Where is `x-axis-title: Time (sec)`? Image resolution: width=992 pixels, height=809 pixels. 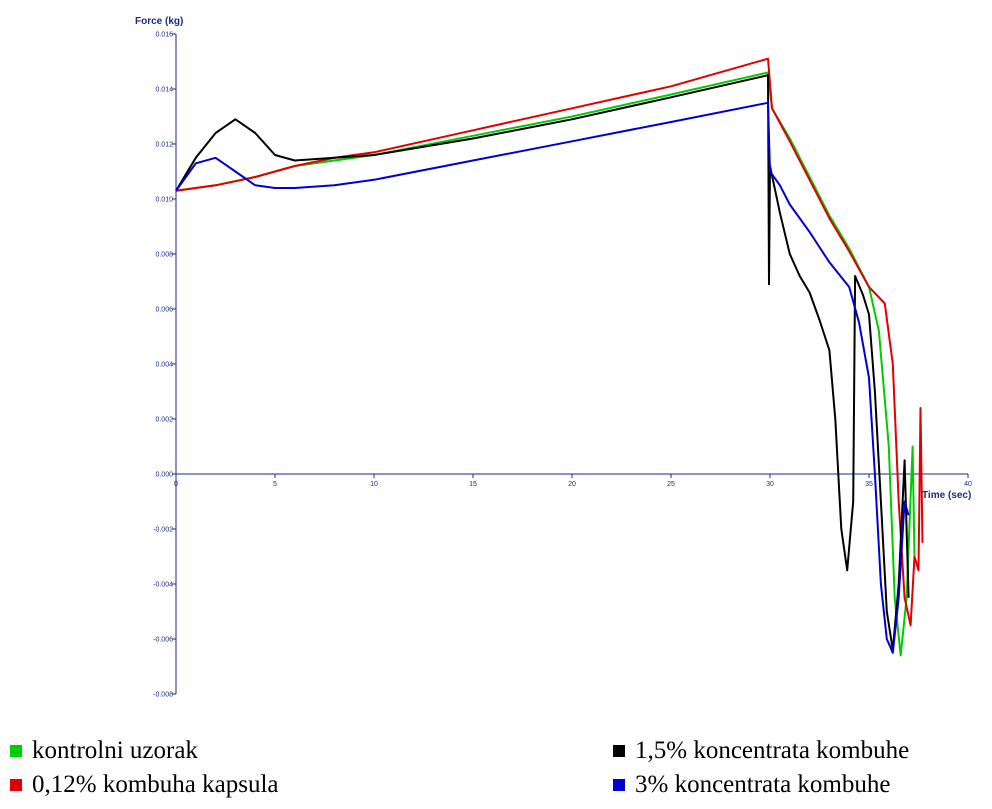 x-axis-title: Time (sec) is located at coordinates (946, 495).